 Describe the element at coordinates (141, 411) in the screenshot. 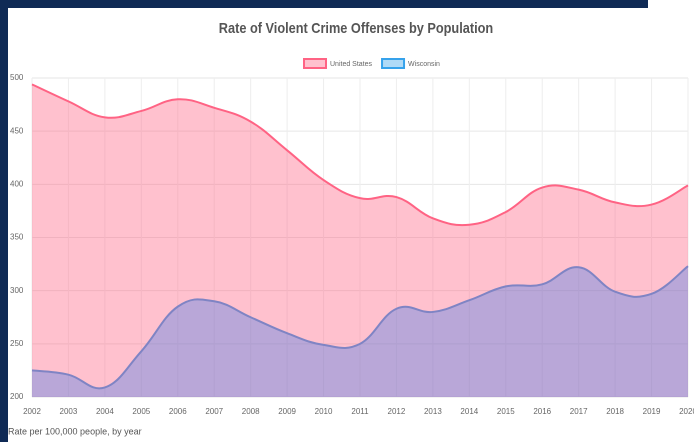

I see `x-tick-label: 2005` at that location.